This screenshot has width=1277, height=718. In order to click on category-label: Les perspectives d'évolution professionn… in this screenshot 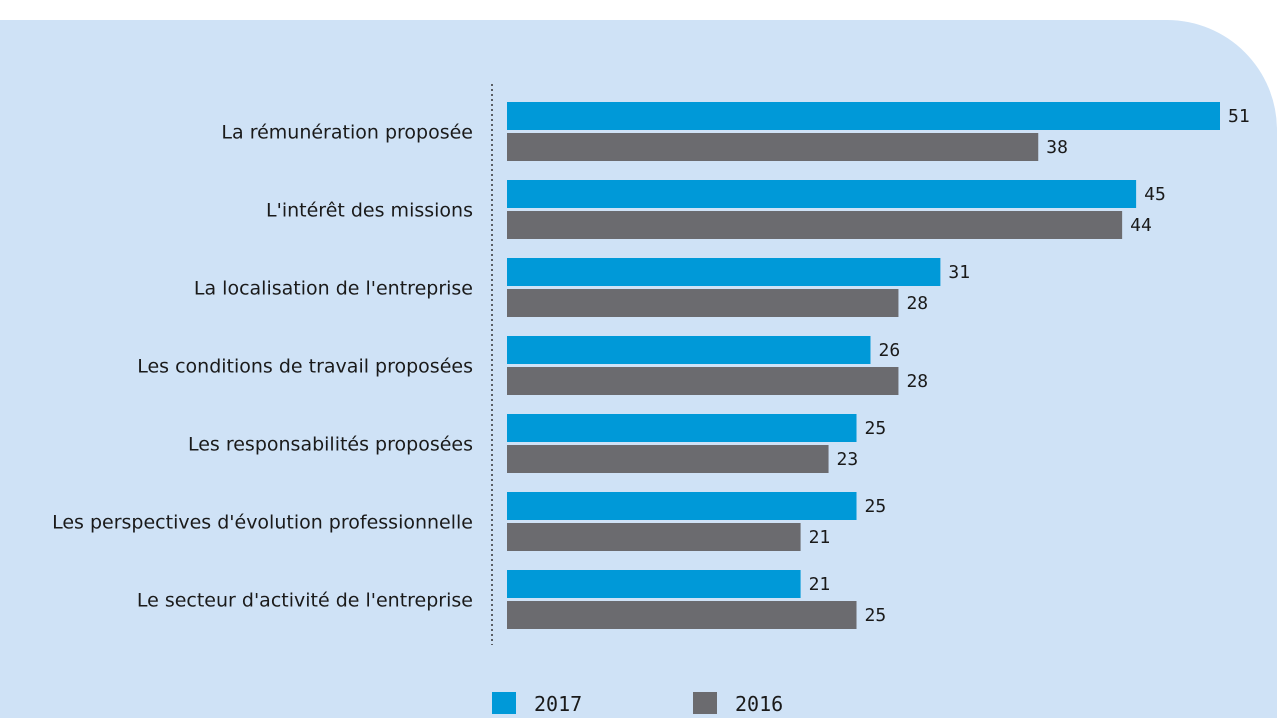, I will do `click(262, 523)`.